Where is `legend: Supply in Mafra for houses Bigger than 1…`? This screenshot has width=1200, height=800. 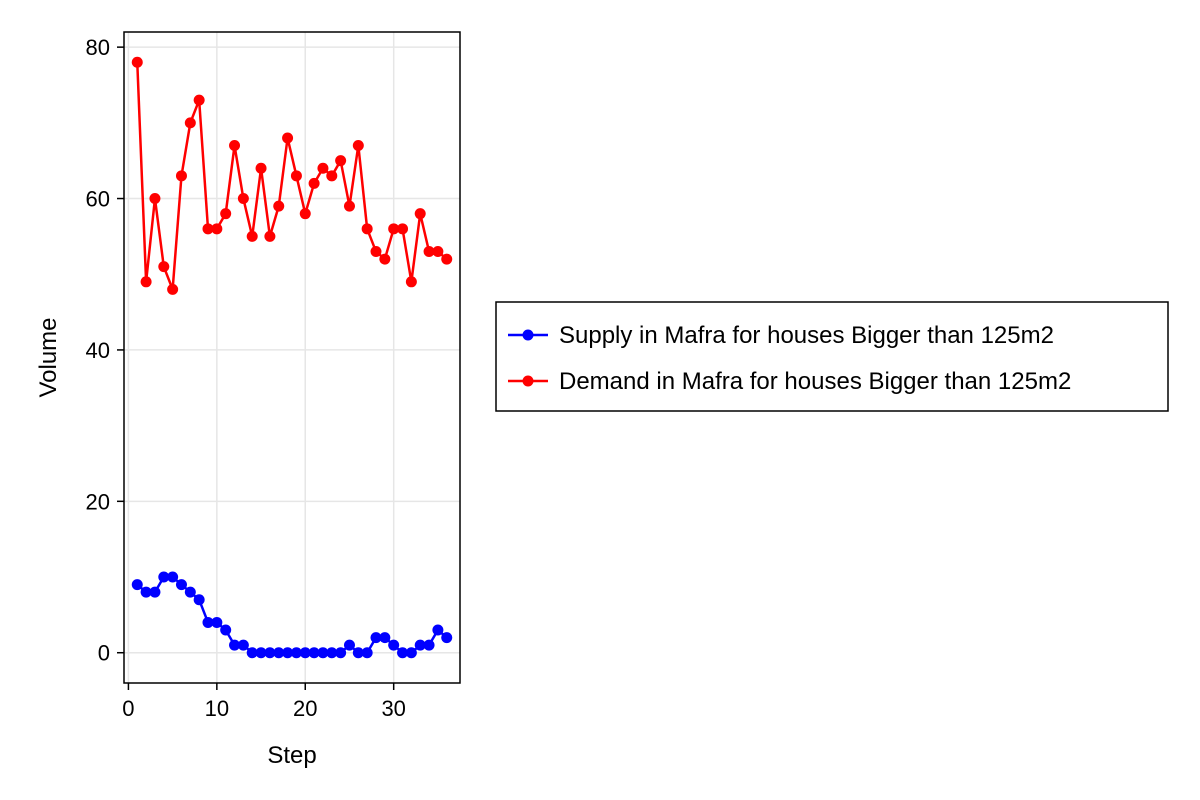 legend: Supply in Mafra for houses Bigger than 1… is located at coordinates (832, 356).